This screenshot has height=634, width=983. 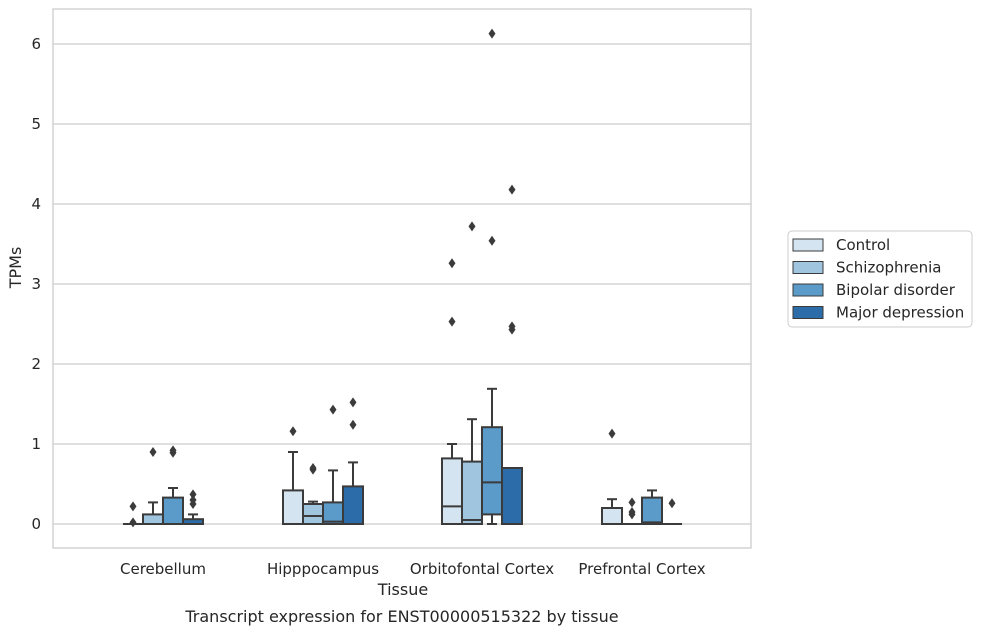 What do you see at coordinates (888, 268) in the screenshot?
I see `legend-label: Schizophrenia` at bounding box center [888, 268].